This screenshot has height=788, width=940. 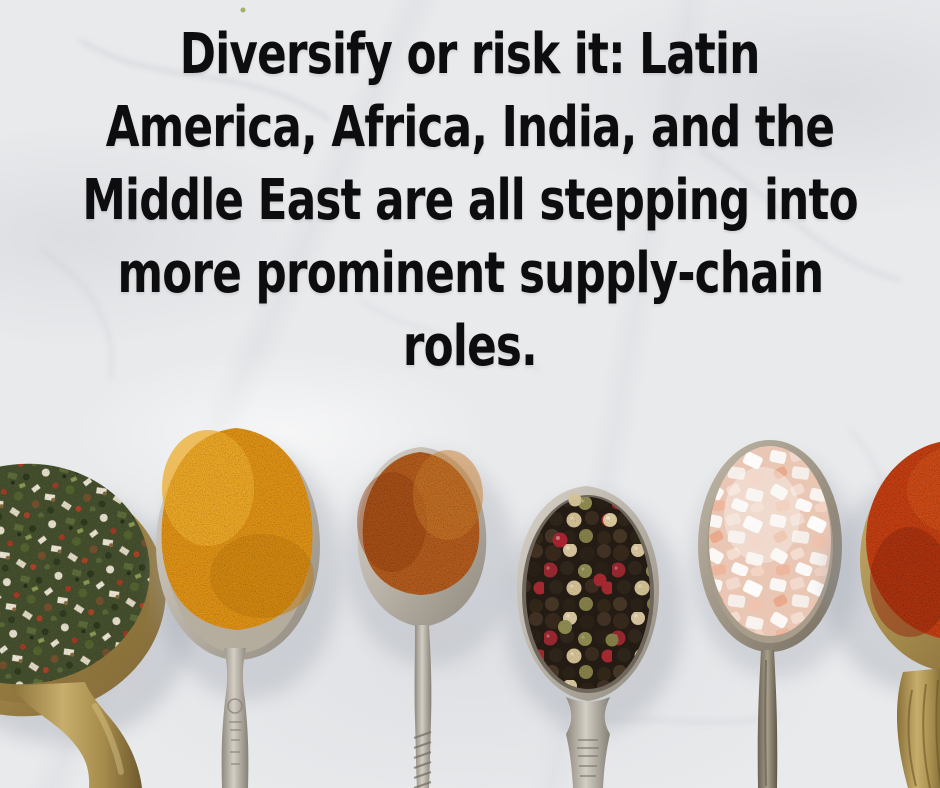 I want to click on headline-line-3: Middle East are all stepping into, so click(x=470, y=200).